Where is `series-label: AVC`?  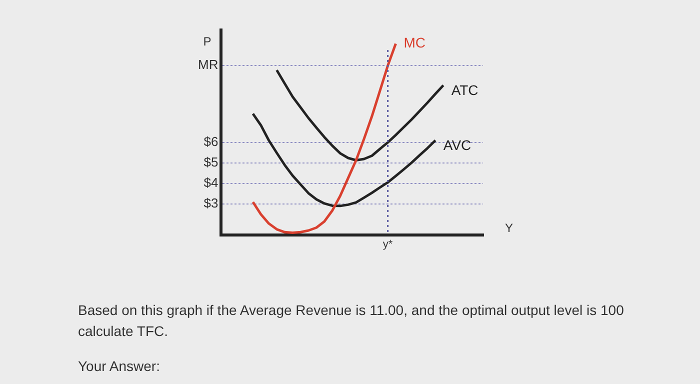
series-label: AVC is located at coordinates (457, 145).